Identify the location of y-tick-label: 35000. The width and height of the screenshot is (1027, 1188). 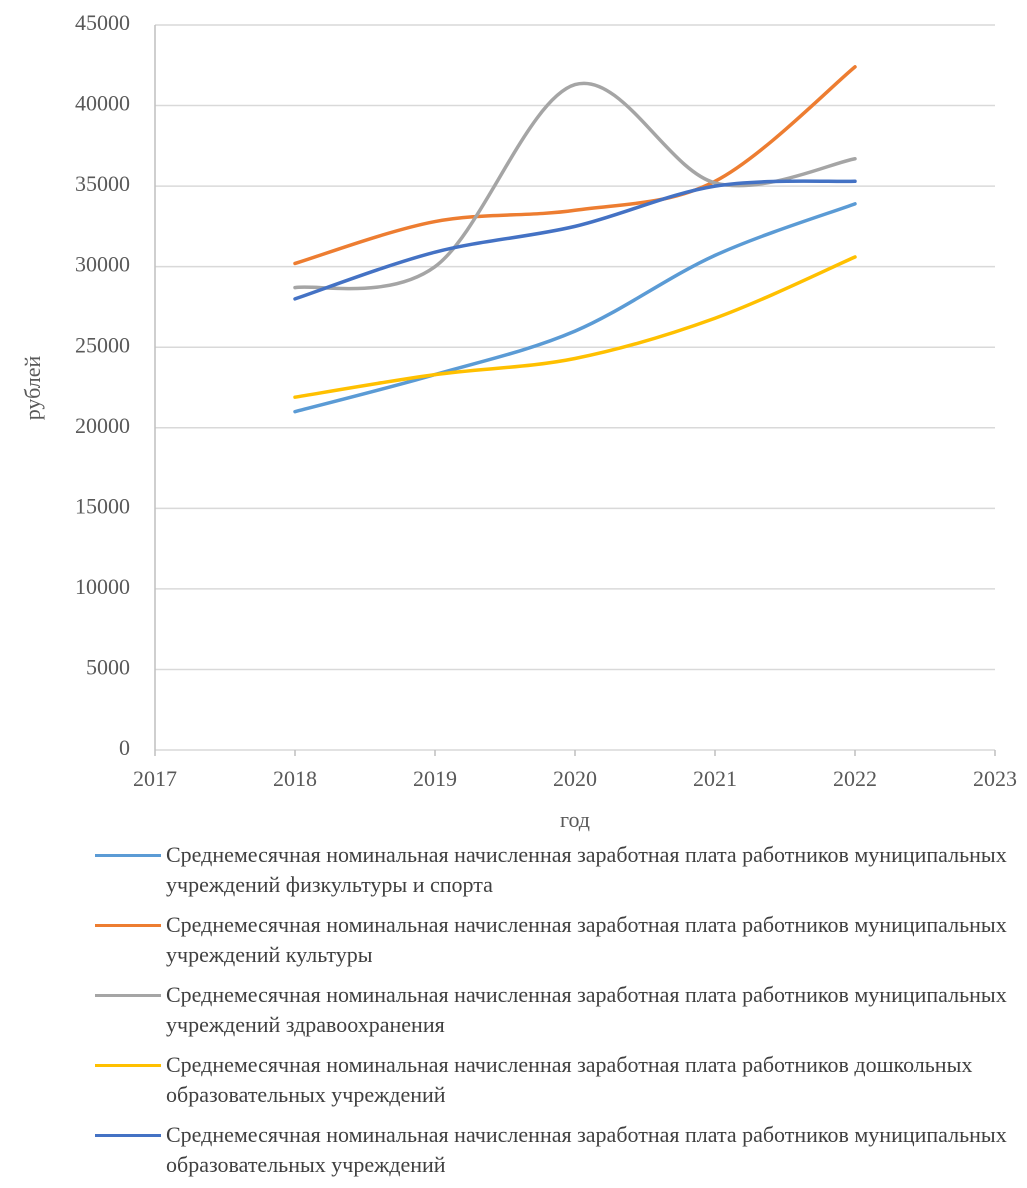
(102, 183).